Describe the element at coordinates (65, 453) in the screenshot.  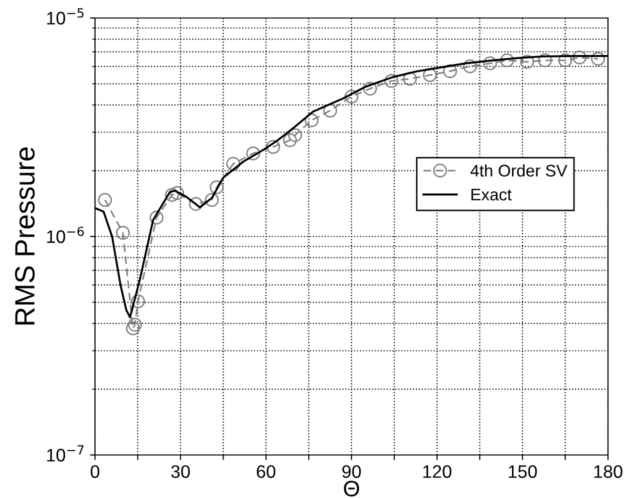
I see `y-tick-label: 10$^{−7}$` at that location.